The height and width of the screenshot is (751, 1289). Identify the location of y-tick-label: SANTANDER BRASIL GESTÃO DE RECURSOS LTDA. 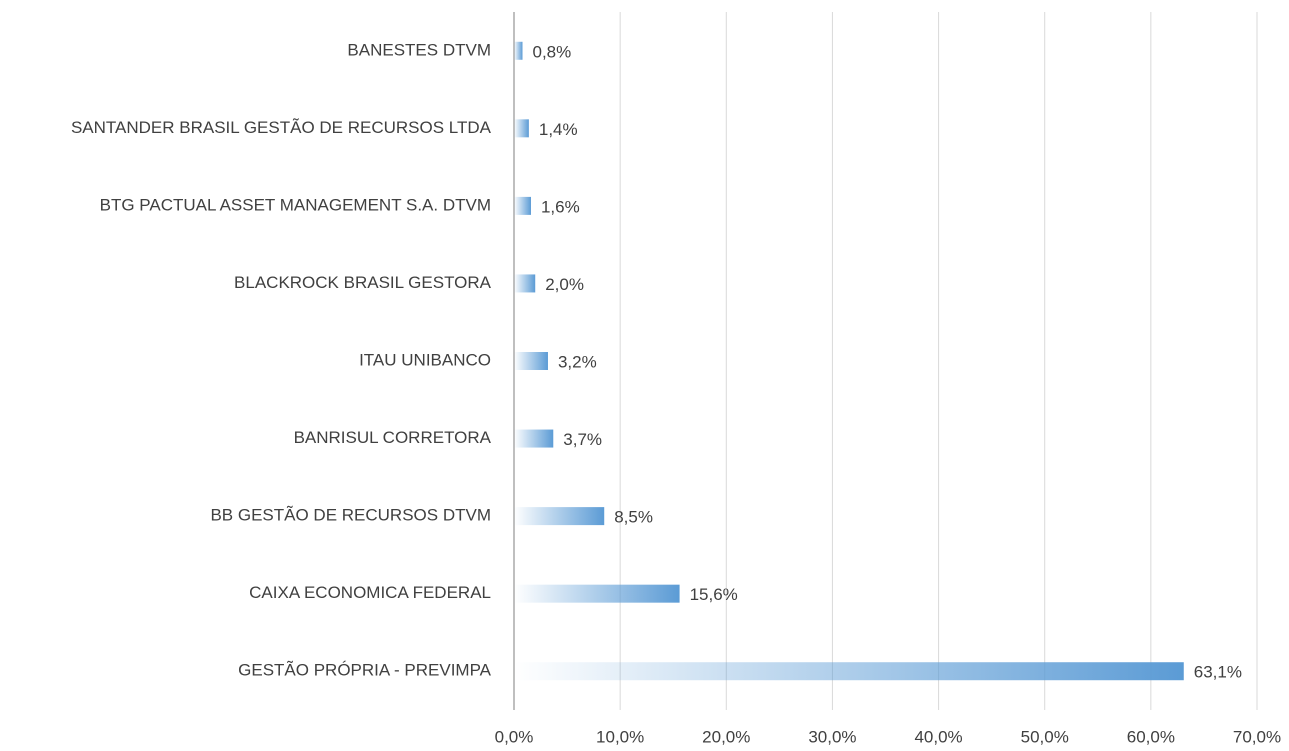
(281, 127).